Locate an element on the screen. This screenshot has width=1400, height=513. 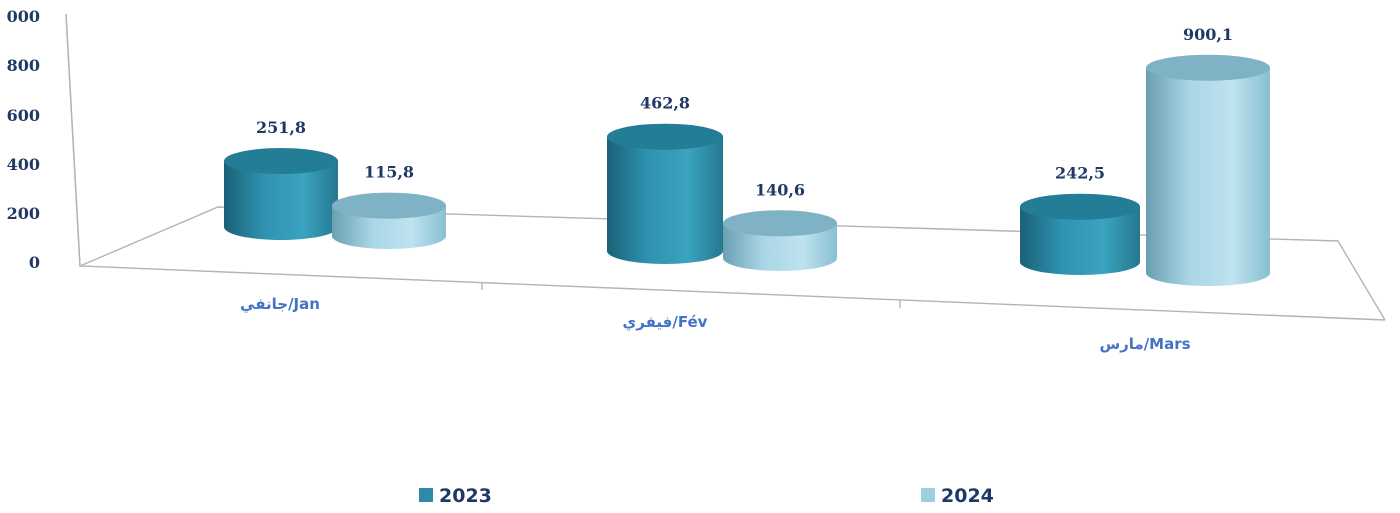
category-label: جانفي/Jan is located at coordinates (280, 304).